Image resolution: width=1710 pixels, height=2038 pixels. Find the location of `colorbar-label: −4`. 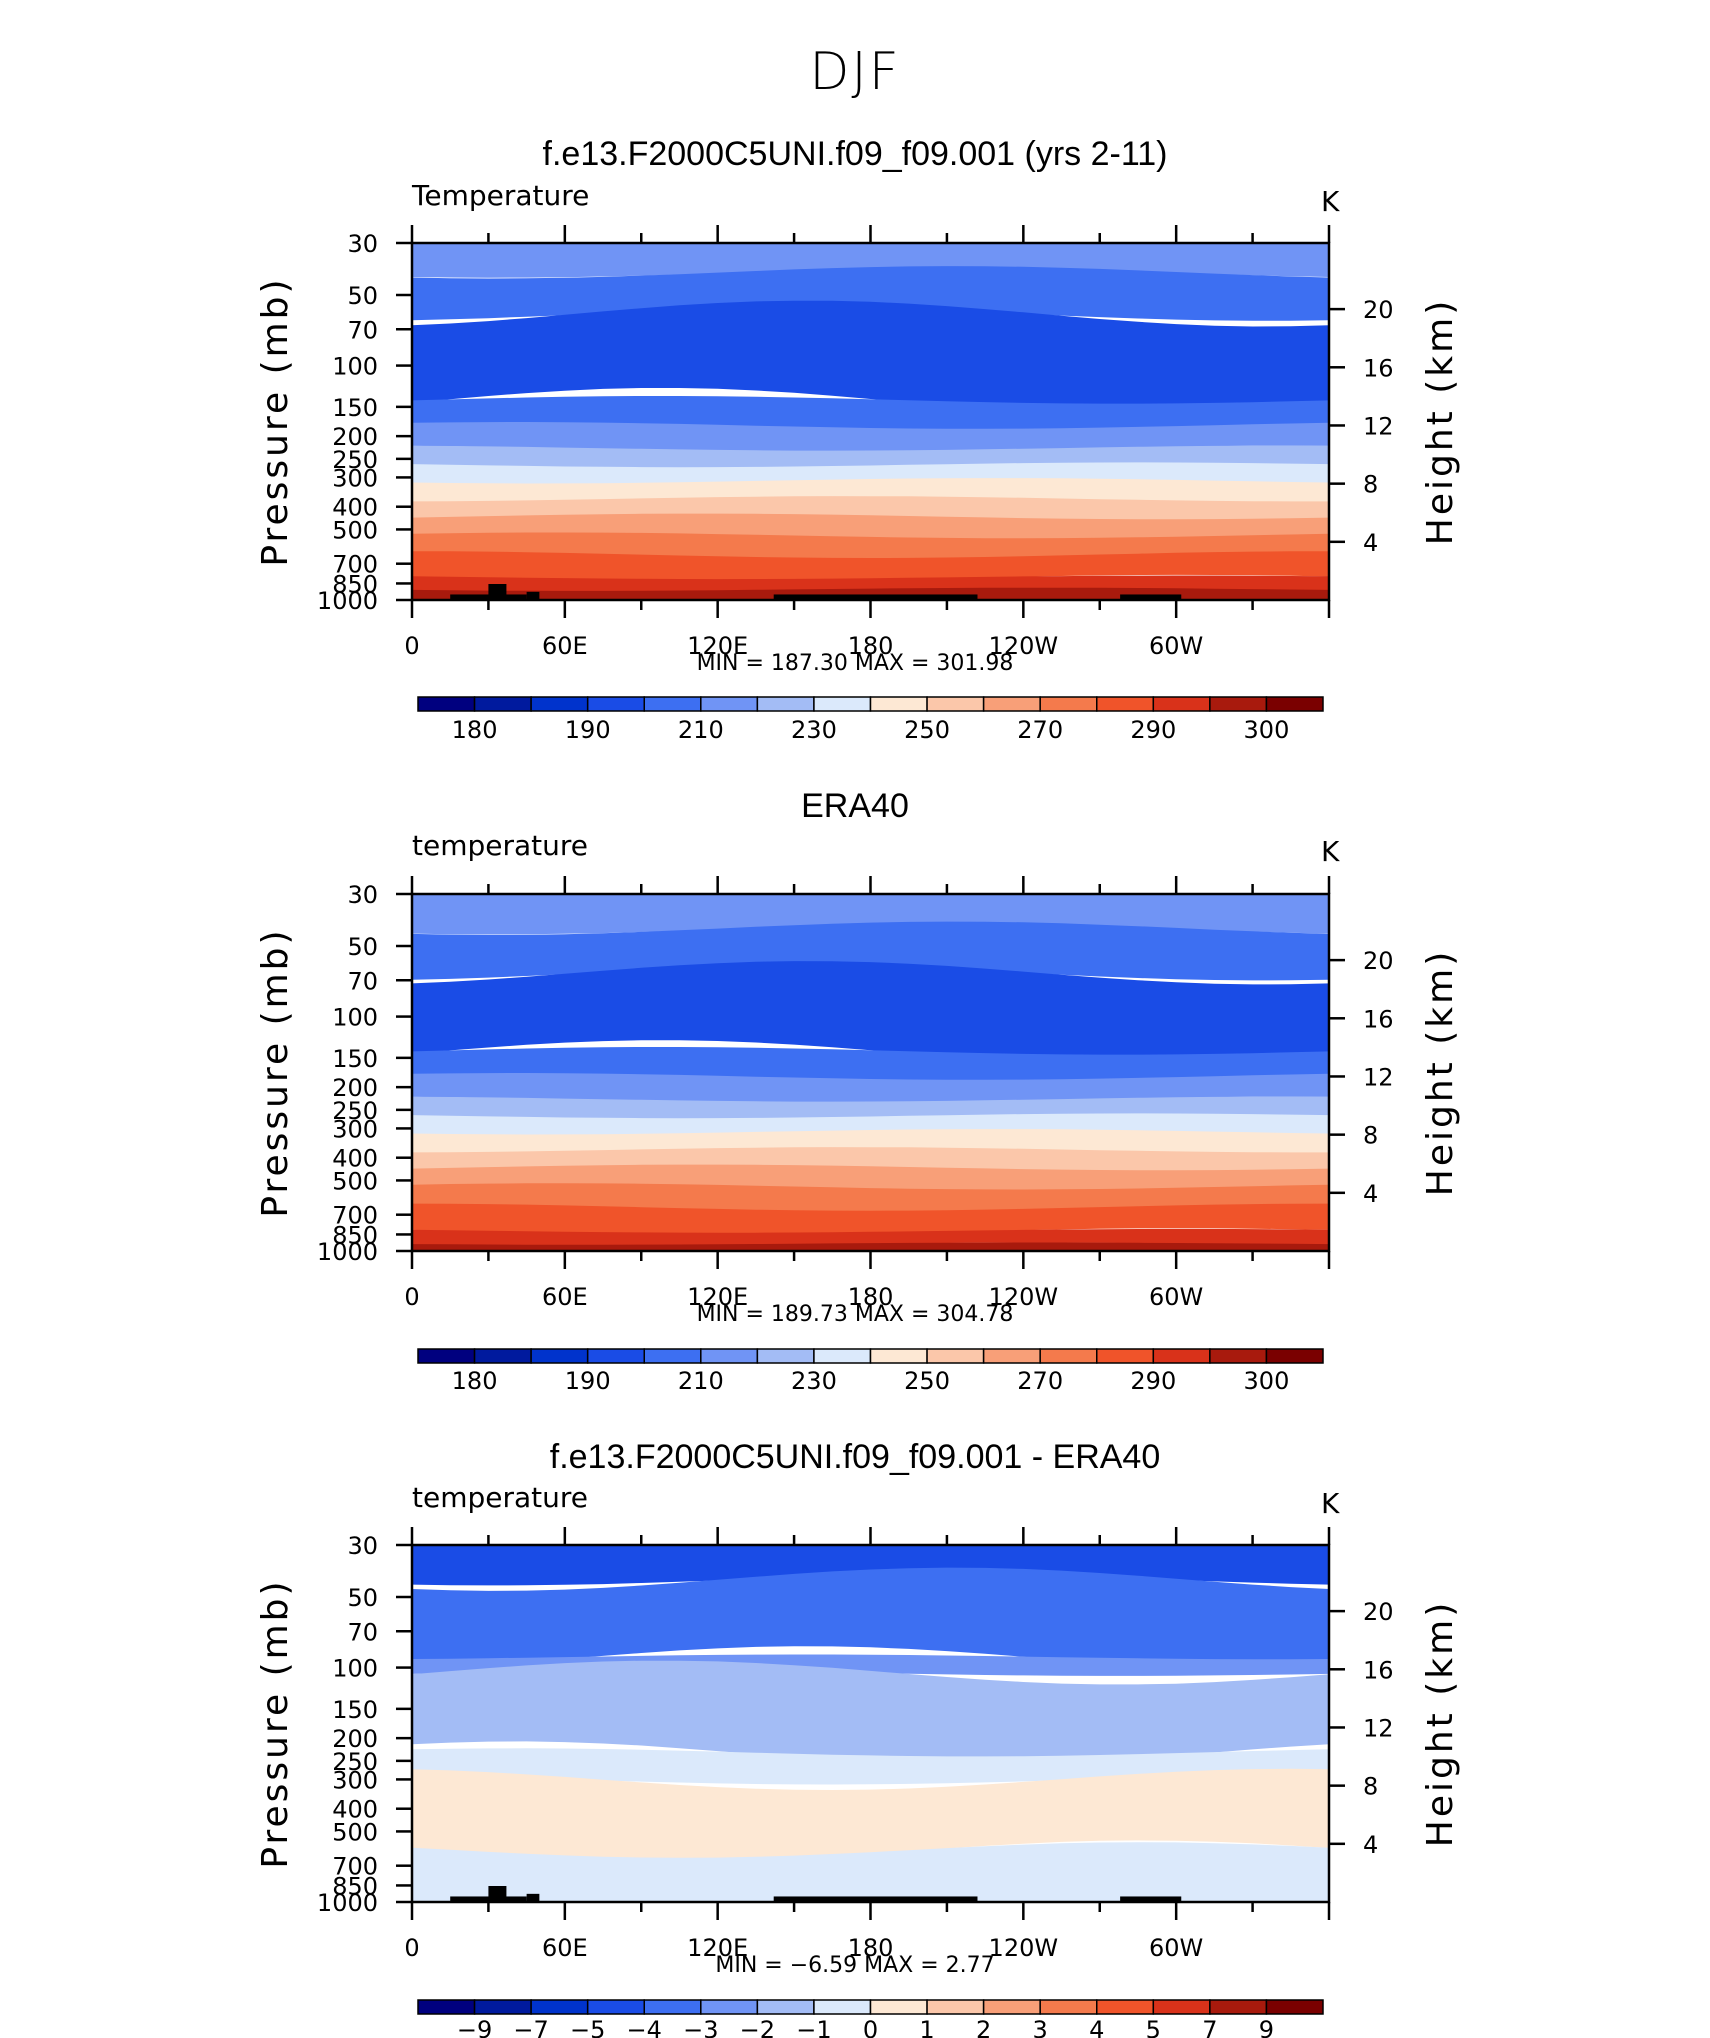

colorbar-label: −4 is located at coordinates (644, 2027).